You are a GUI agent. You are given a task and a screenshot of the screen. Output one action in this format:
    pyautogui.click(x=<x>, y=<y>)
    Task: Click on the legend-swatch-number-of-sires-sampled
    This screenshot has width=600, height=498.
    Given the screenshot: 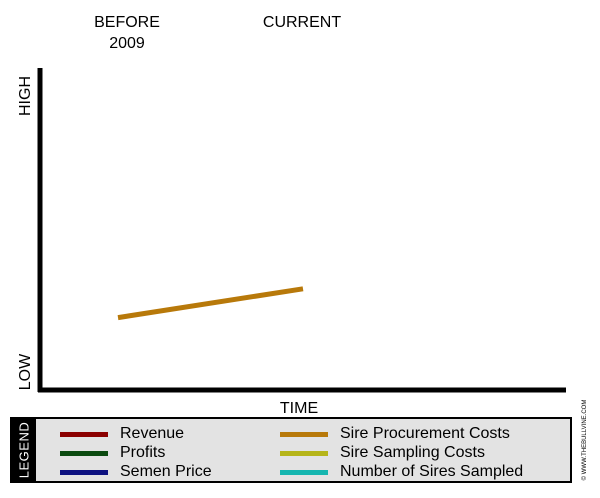 What is the action you would take?
    pyautogui.click(x=304, y=472)
    